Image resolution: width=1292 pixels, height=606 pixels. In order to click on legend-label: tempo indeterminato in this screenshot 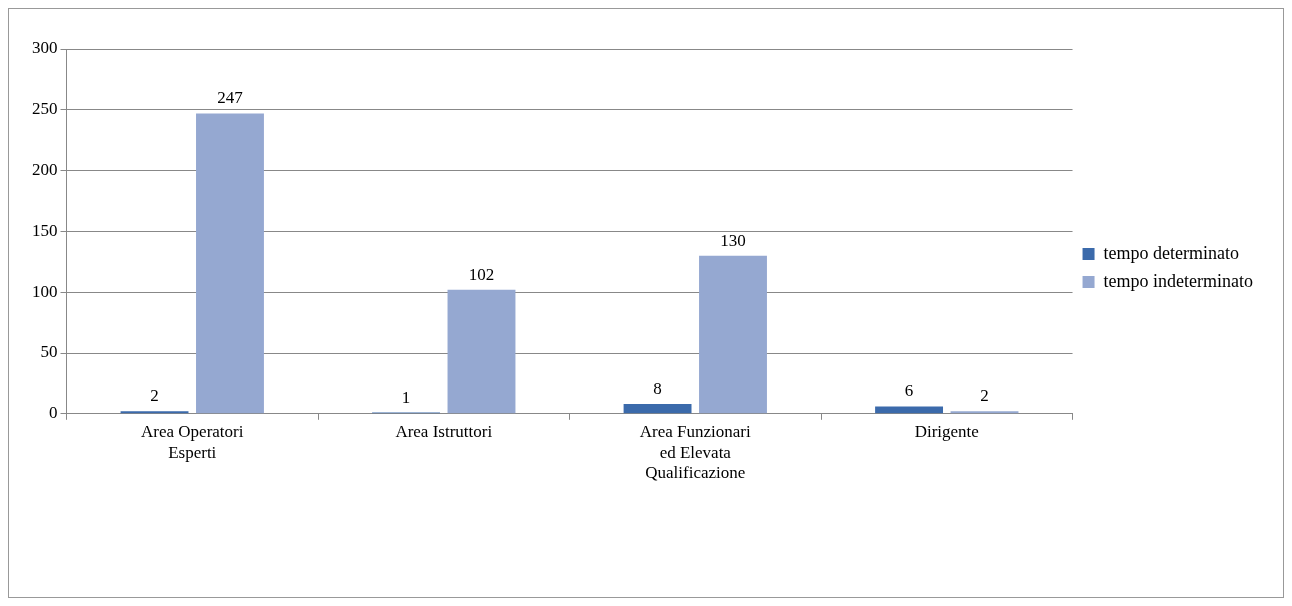, I will do `click(1178, 280)`.